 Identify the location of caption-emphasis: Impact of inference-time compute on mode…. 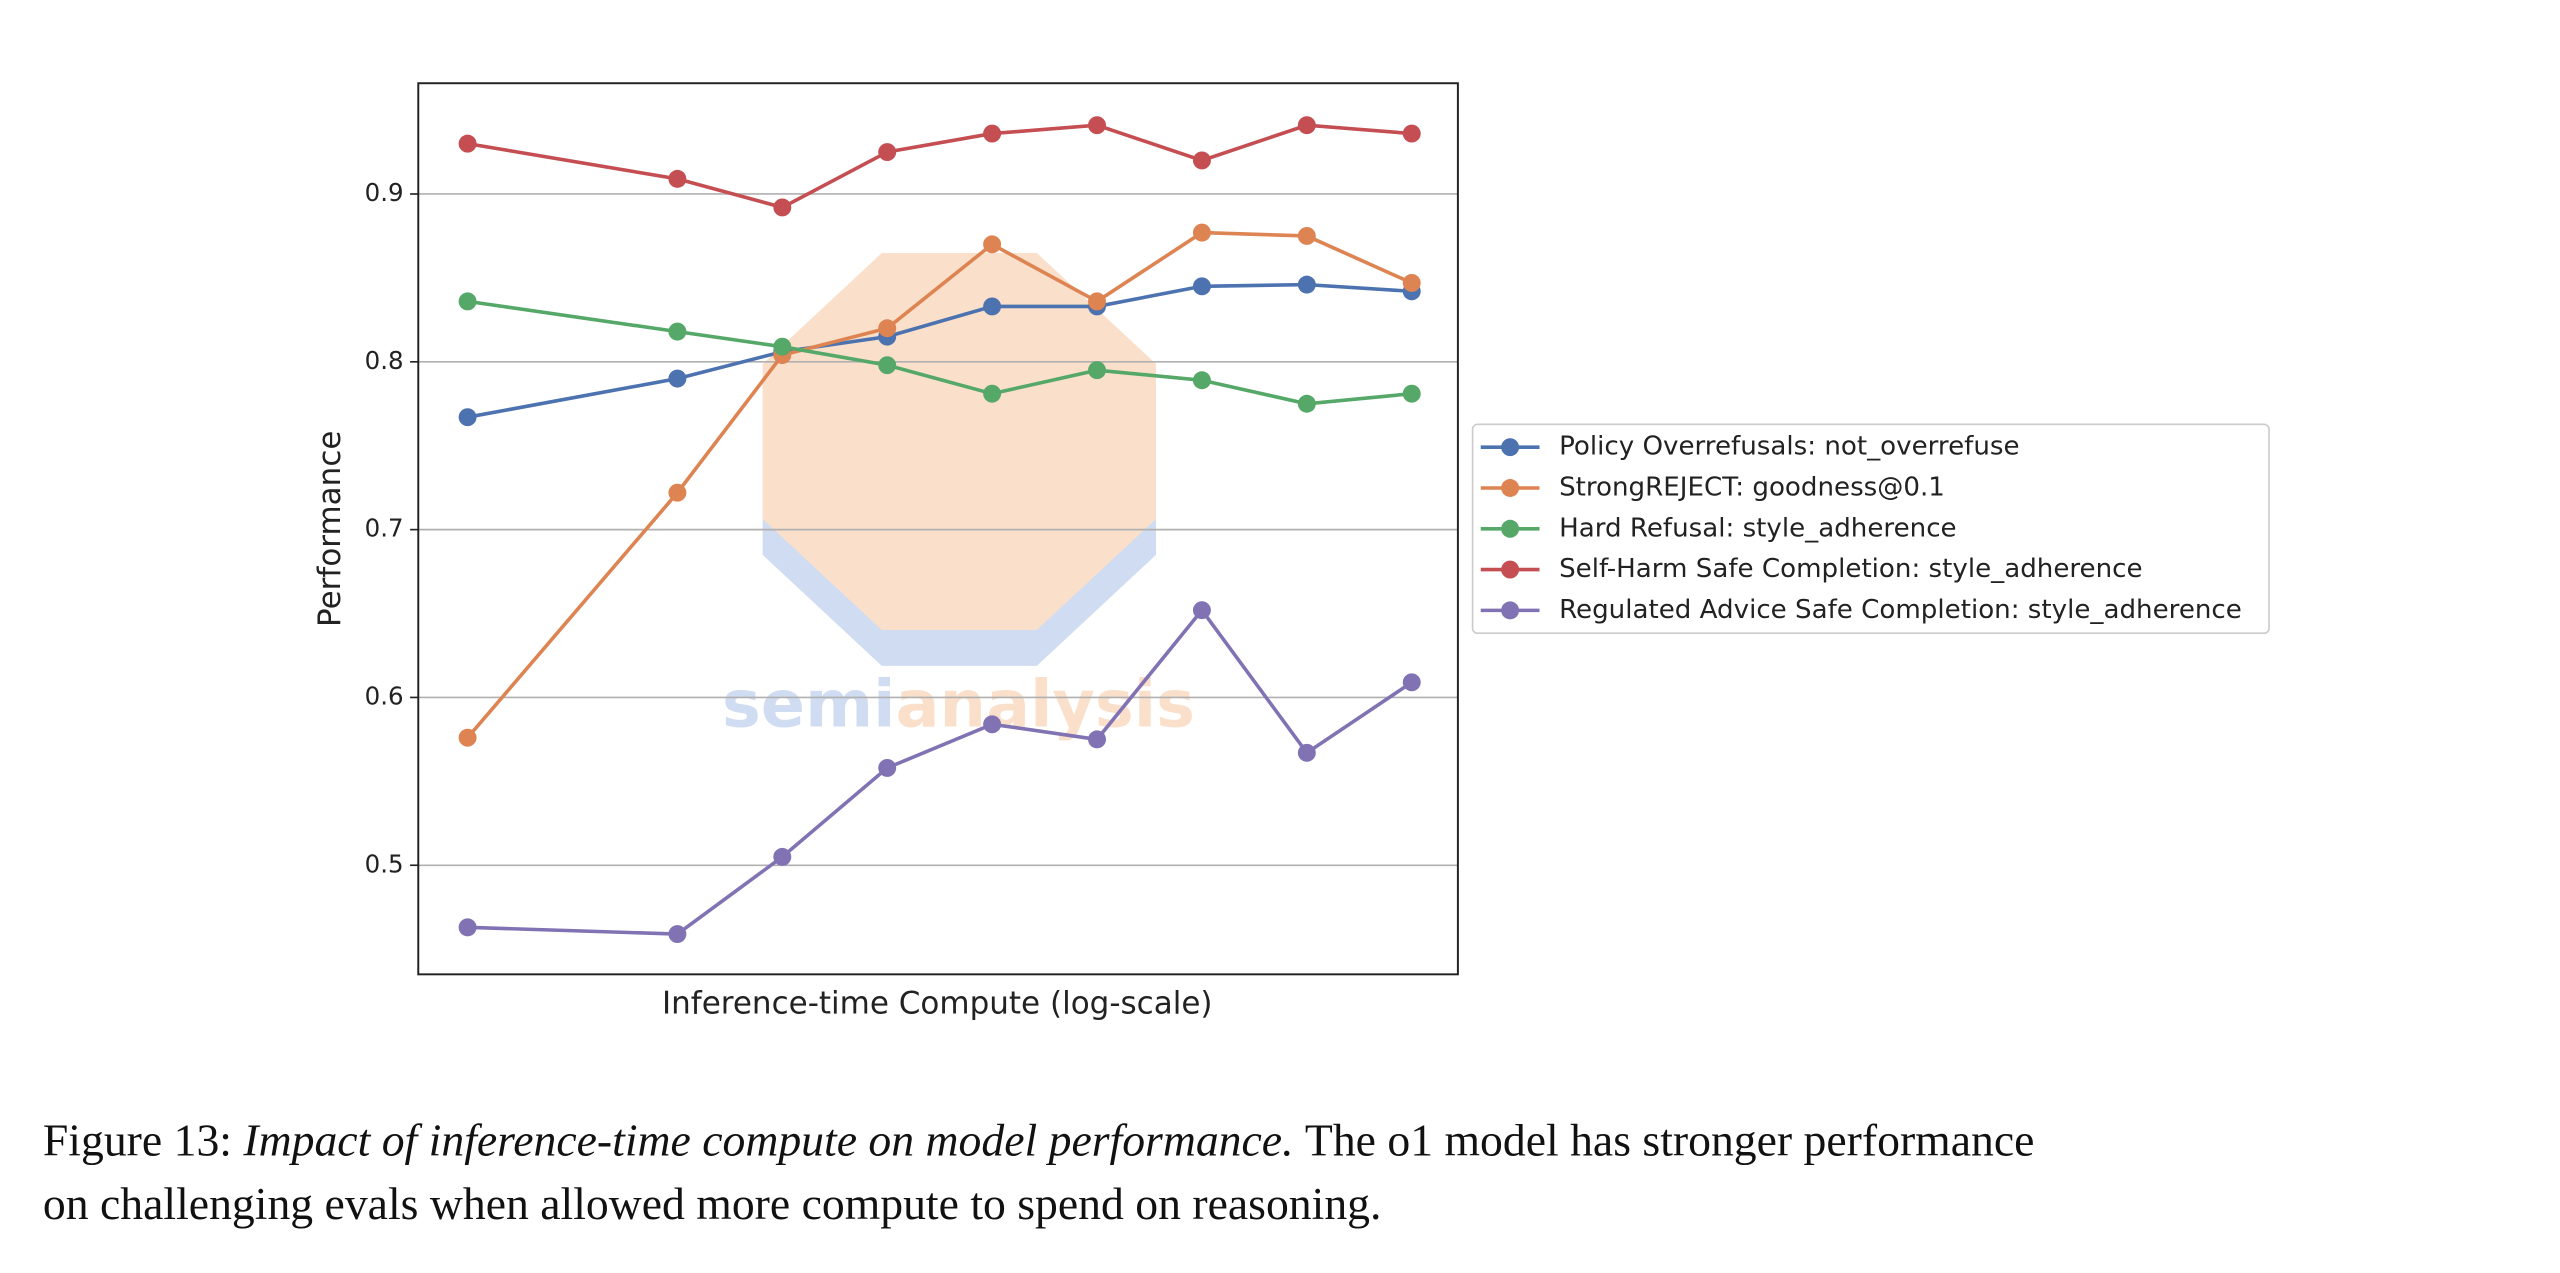
(767, 1139).